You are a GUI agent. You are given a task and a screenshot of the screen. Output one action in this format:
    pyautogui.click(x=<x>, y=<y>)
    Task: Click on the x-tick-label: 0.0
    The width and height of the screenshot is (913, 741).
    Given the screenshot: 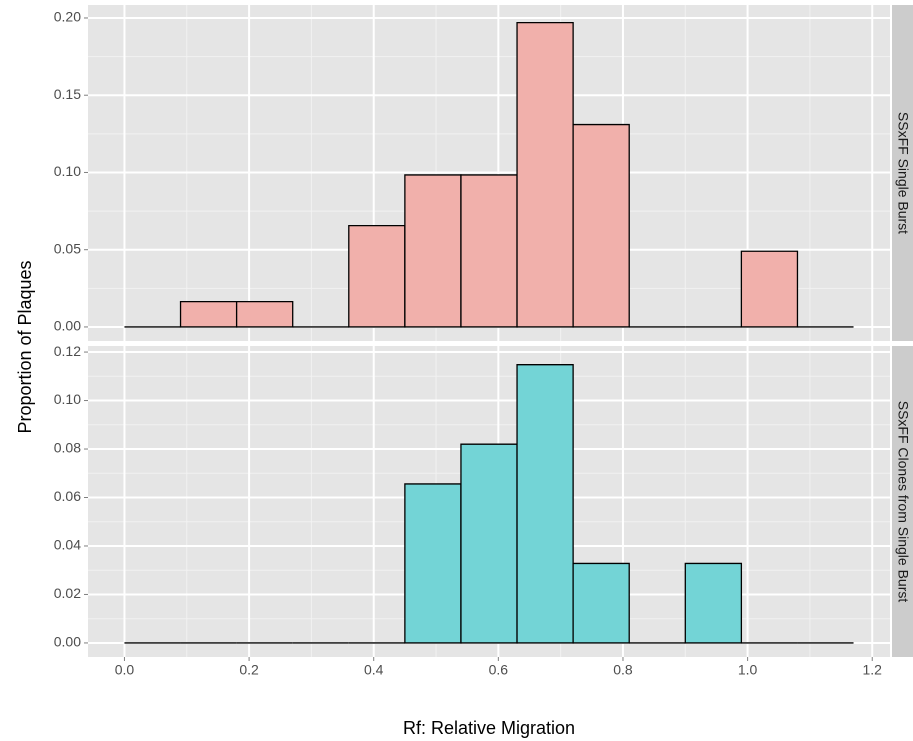 What is the action you would take?
    pyautogui.click(x=125, y=670)
    